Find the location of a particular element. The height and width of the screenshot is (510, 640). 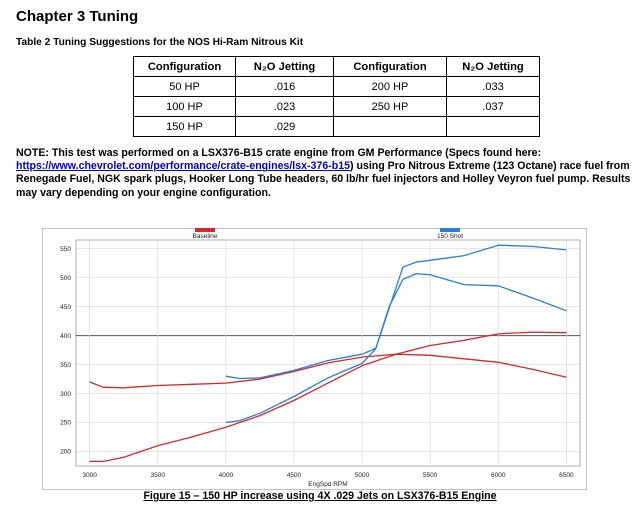

legend-swatch-shot is located at coordinates (450, 230).